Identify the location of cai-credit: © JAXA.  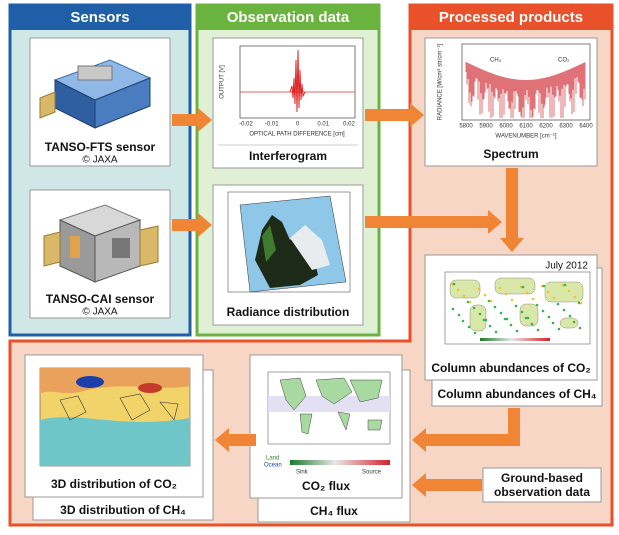
(99, 312).